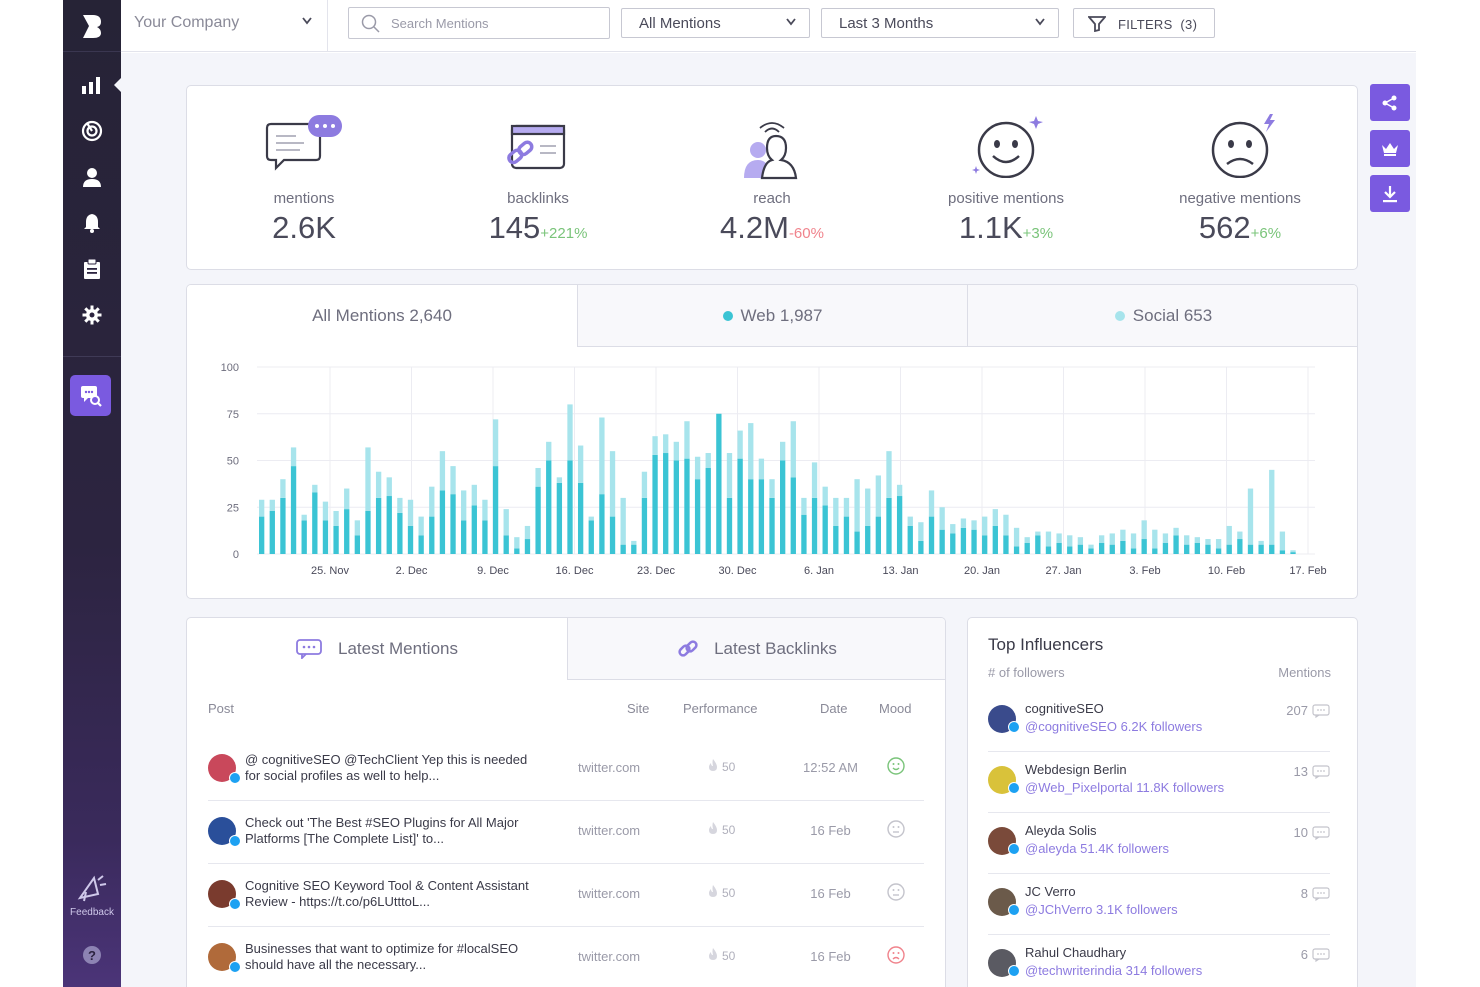 The image size is (1480, 987). What do you see at coordinates (1101, 909) in the screenshot?
I see `influencer-handle: @JChVerro 3.1K followers` at bounding box center [1101, 909].